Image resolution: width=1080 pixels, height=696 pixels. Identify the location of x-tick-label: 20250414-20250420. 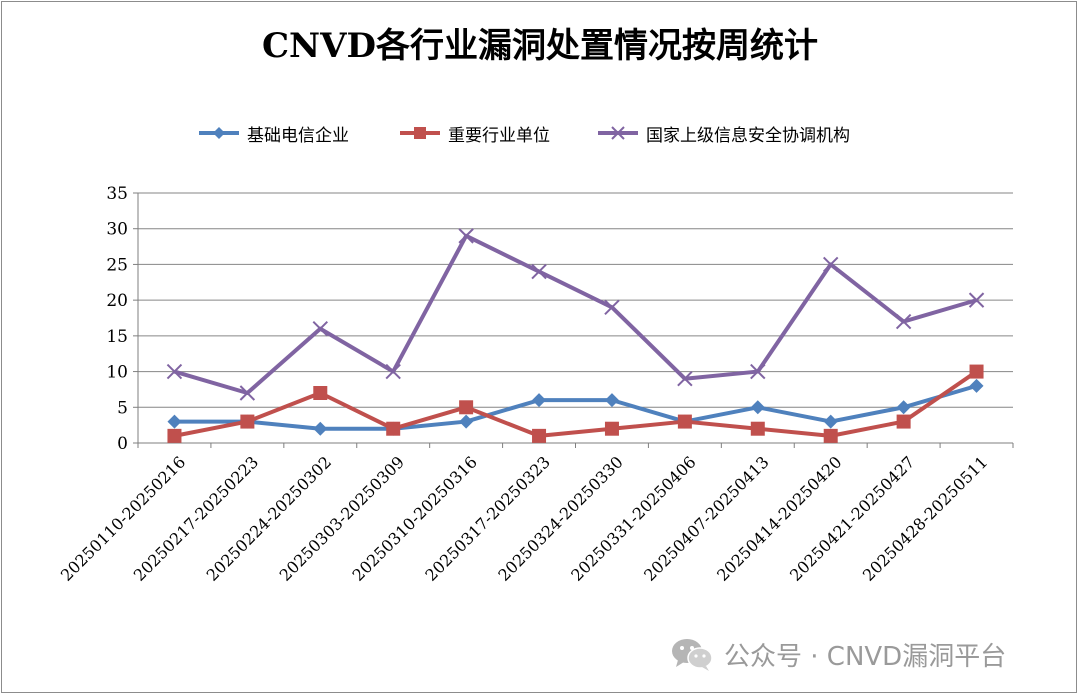
(779, 518).